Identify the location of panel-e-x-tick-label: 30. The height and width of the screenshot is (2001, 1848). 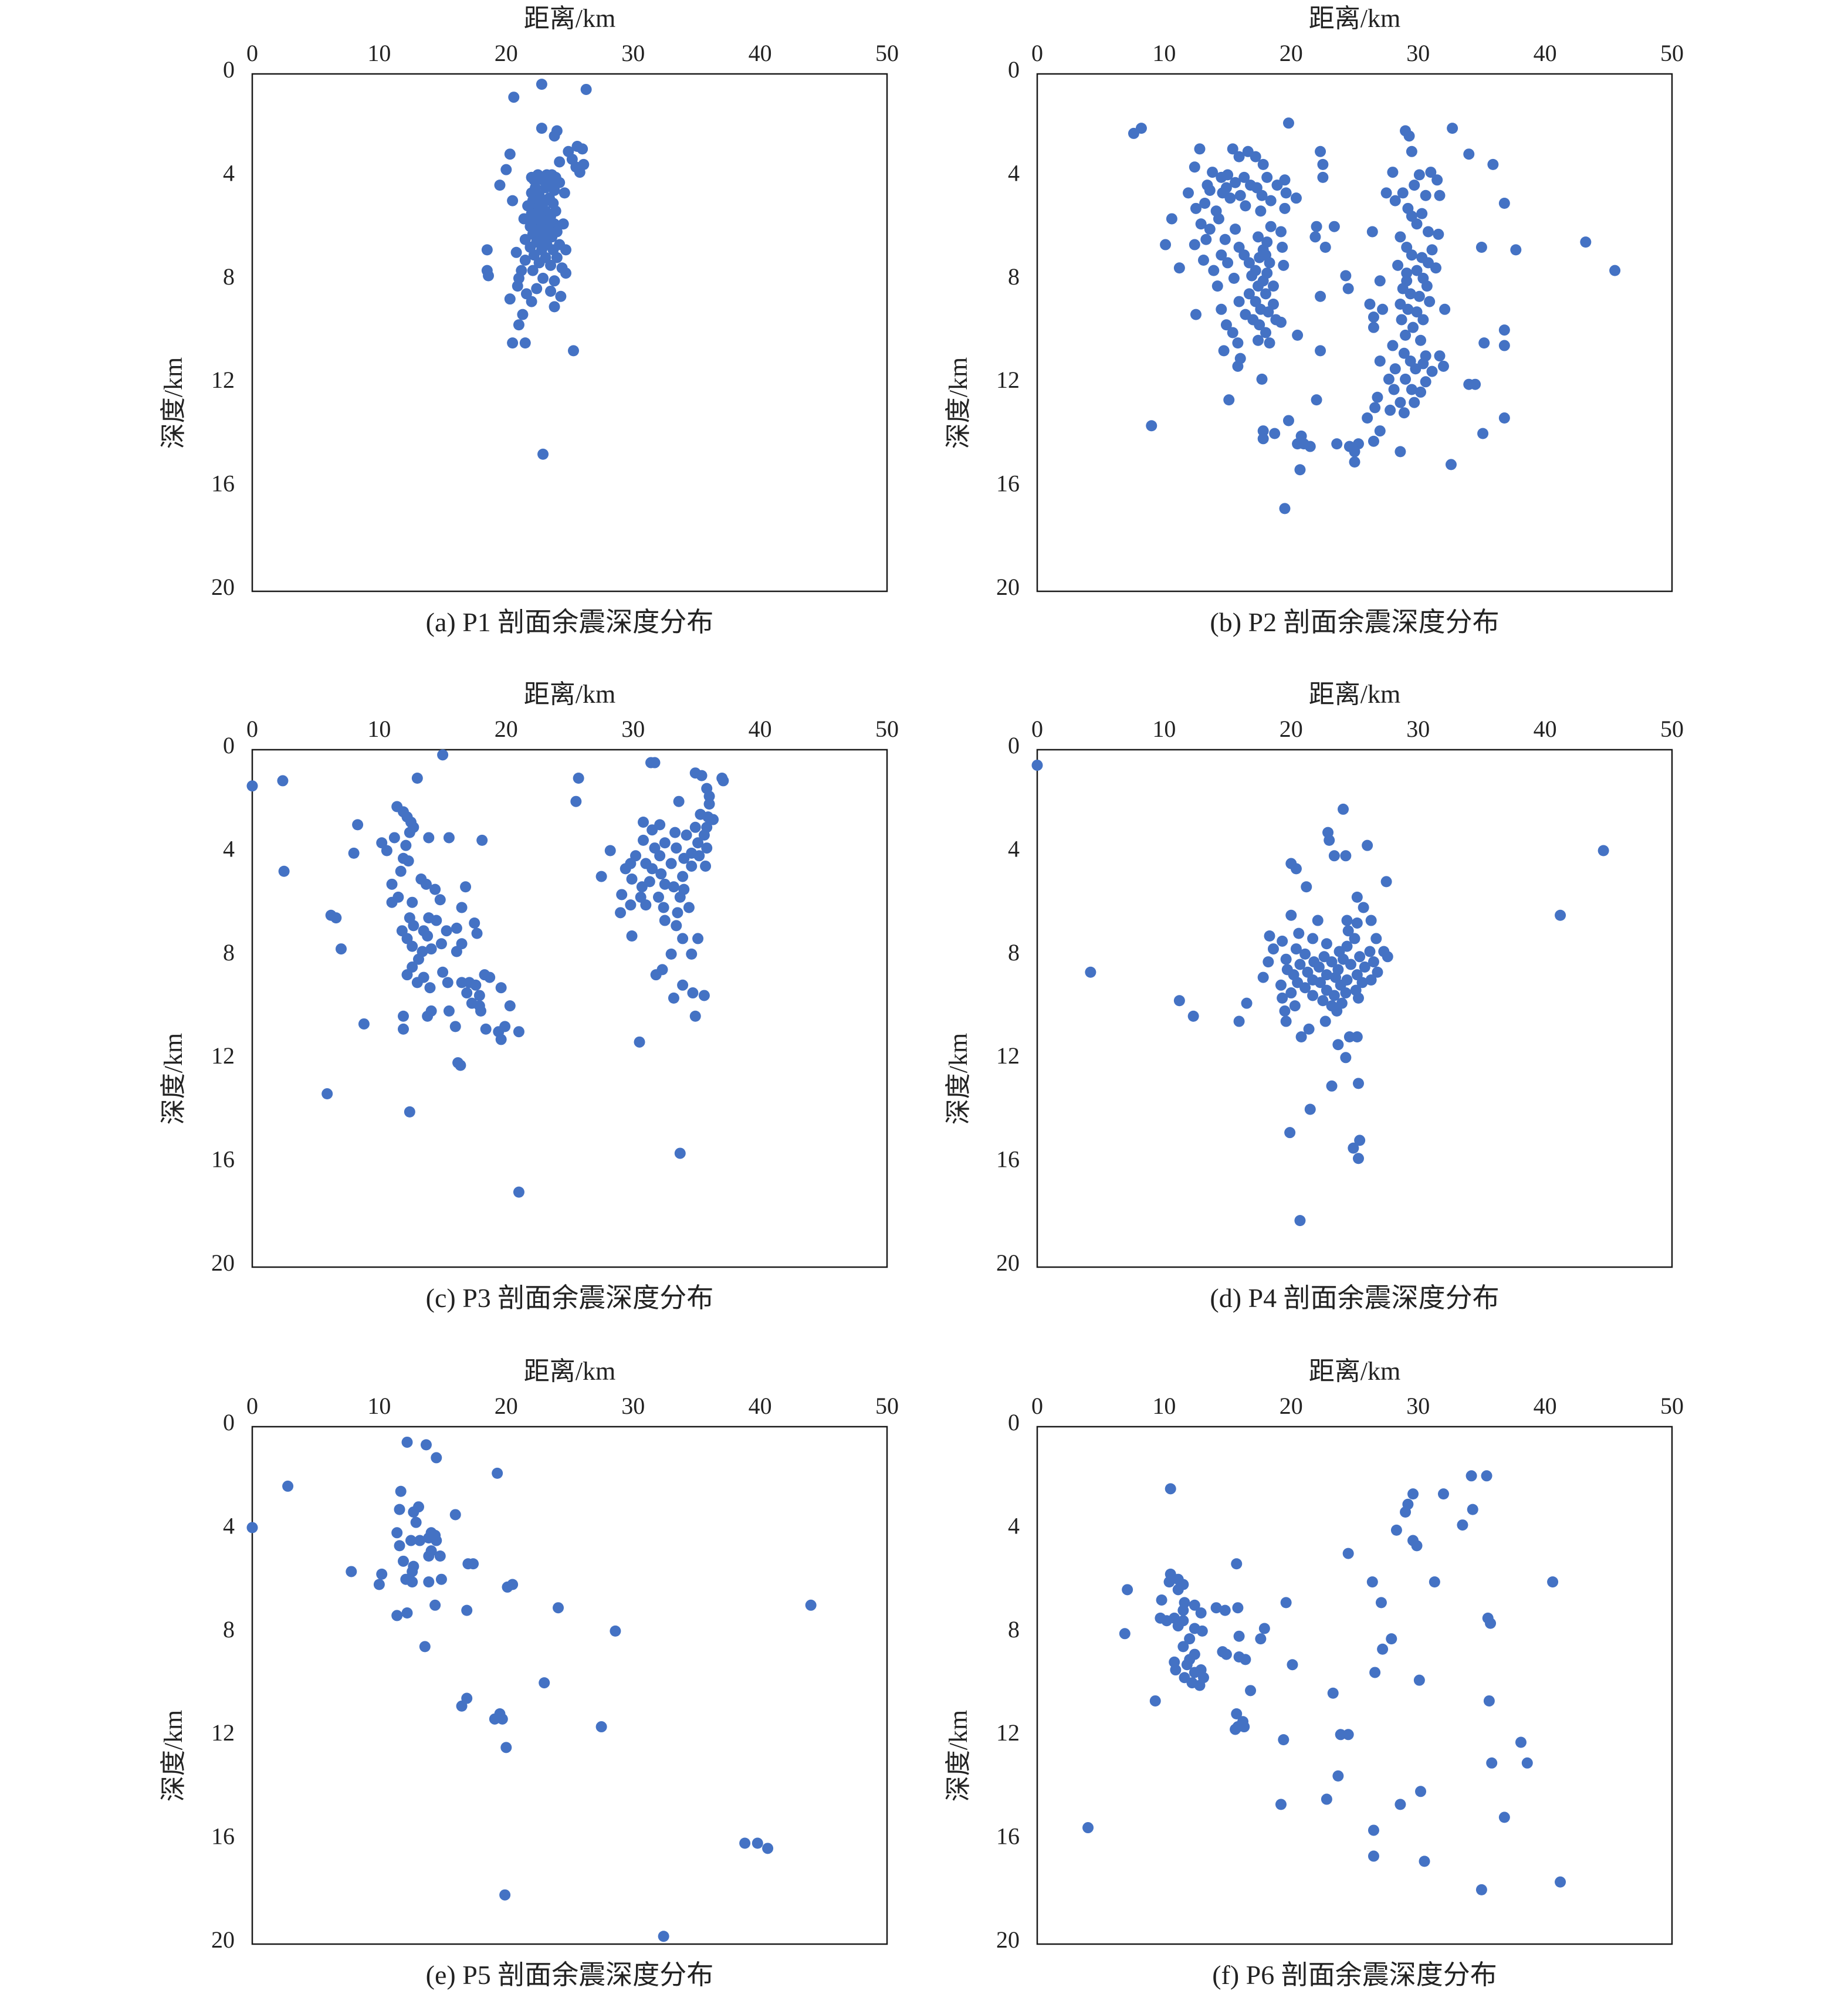
(633, 1406).